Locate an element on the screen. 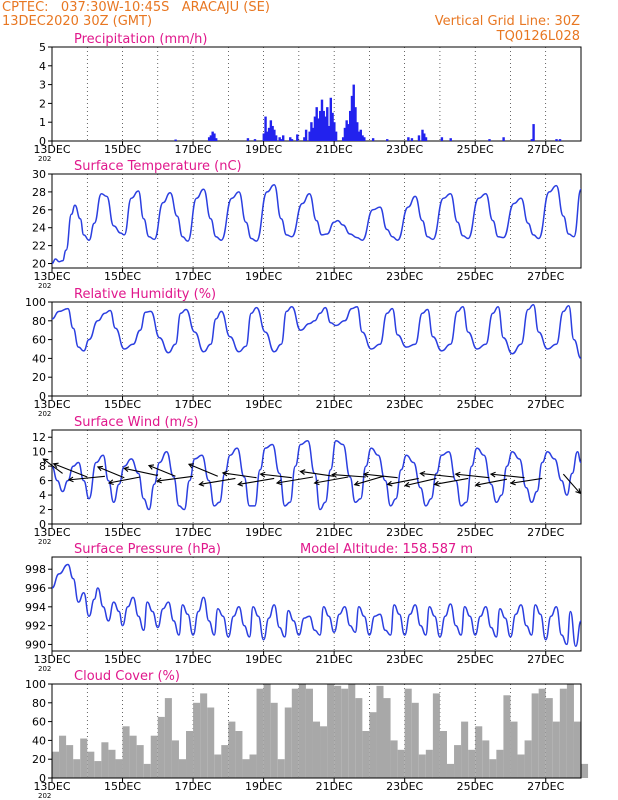  panel-title: Cloud Cover (%) is located at coordinates (127, 676).